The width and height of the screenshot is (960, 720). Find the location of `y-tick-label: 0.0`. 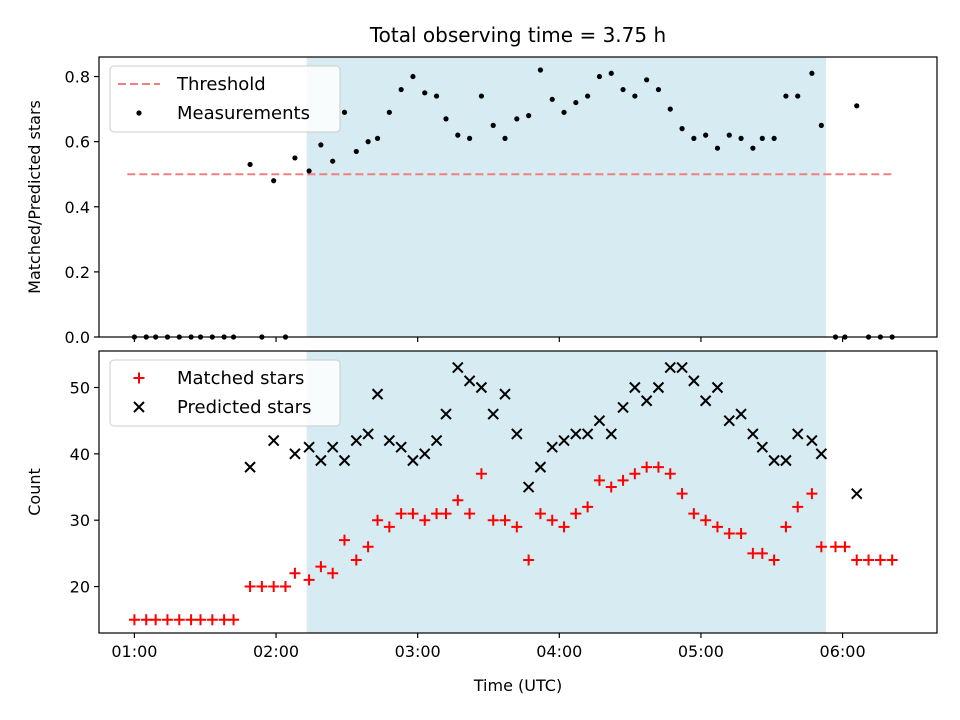

y-tick-label: 0.0 is located at coordinates (77, 337).